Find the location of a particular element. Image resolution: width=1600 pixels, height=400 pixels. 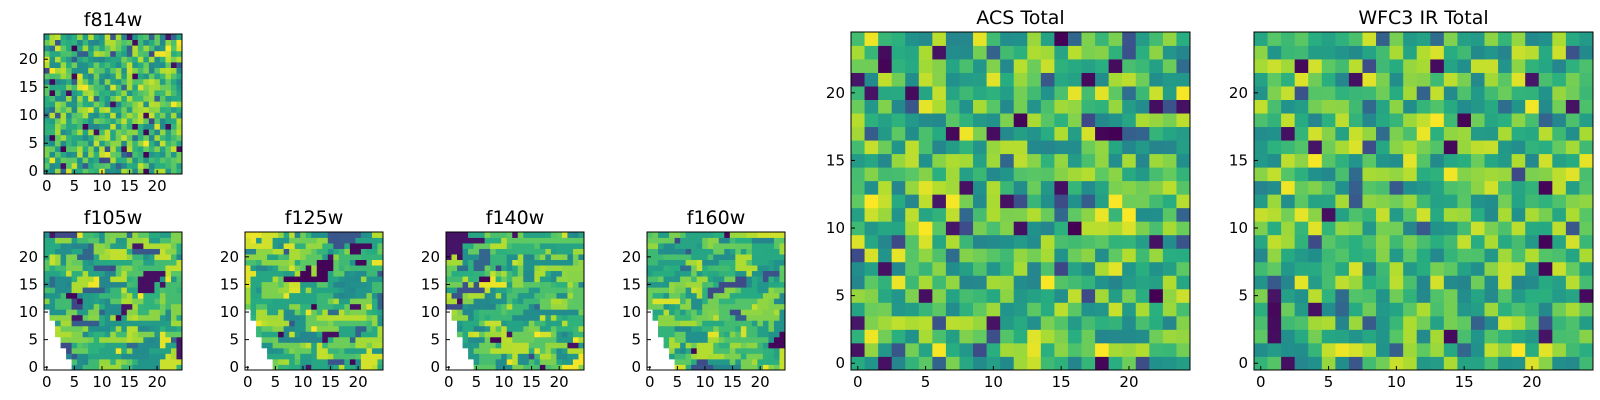

x-tick-label: 0 is located at coordinates (47, 186).